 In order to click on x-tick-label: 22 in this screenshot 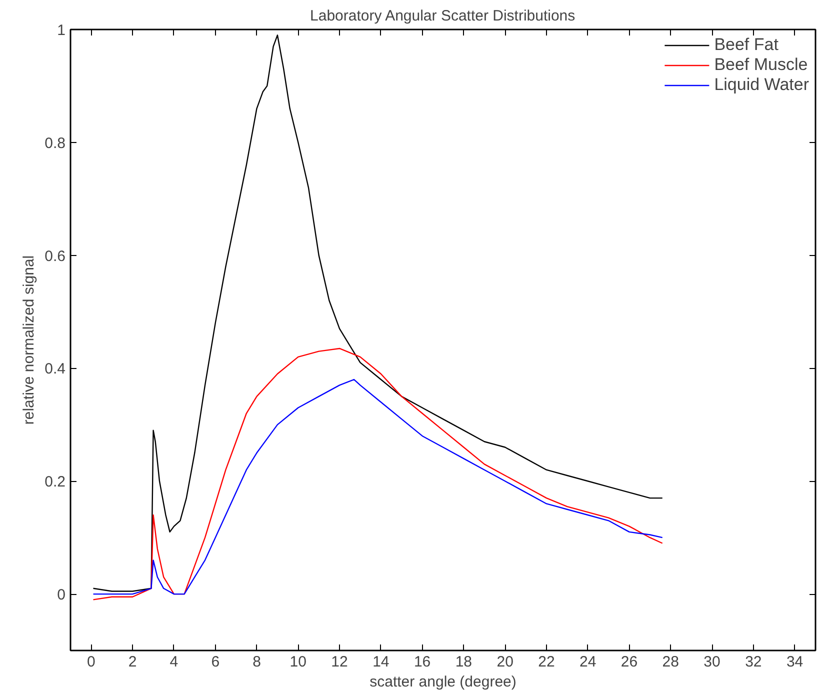, I will do `click(546, 662)`.